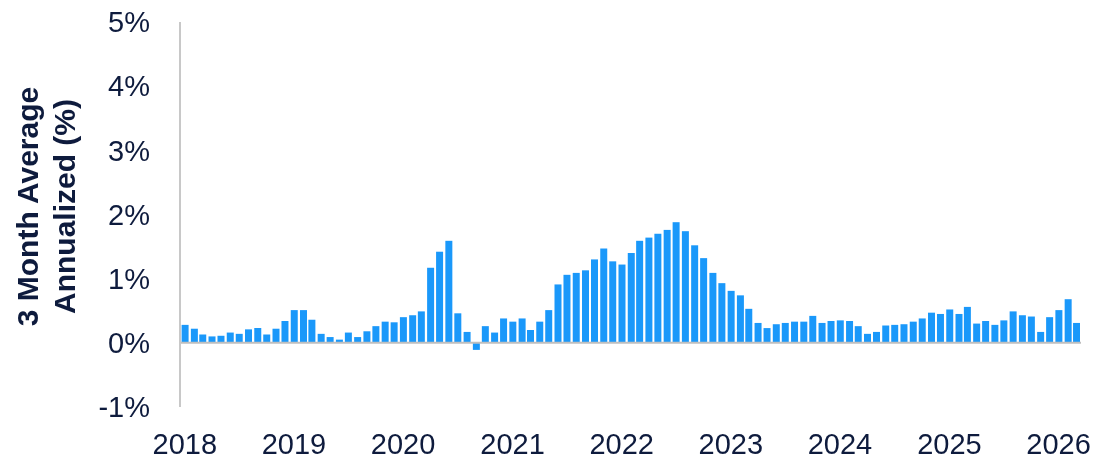 The width and height of the screenshot is (1102, 460). Describe the element at coordinates (129, 22) in the screenshot. I see `y-tick-label: 5%` at that location.